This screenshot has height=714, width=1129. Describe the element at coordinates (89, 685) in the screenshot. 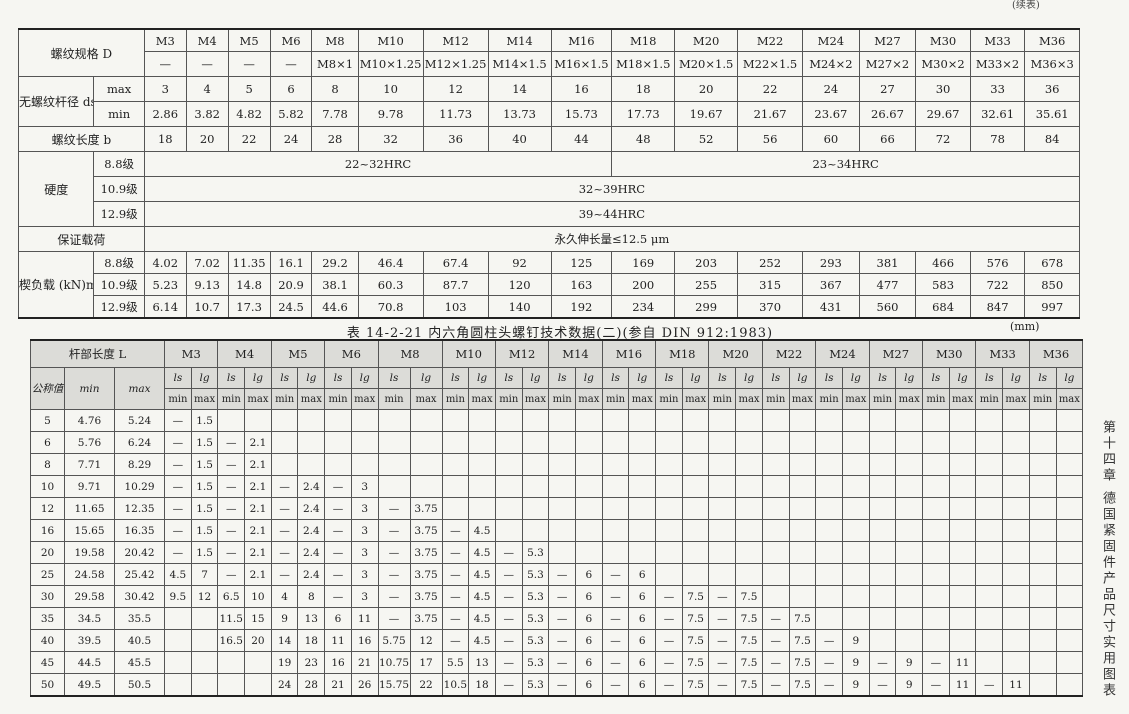

I see `length-tolerance-cell: 49.5` at that location.